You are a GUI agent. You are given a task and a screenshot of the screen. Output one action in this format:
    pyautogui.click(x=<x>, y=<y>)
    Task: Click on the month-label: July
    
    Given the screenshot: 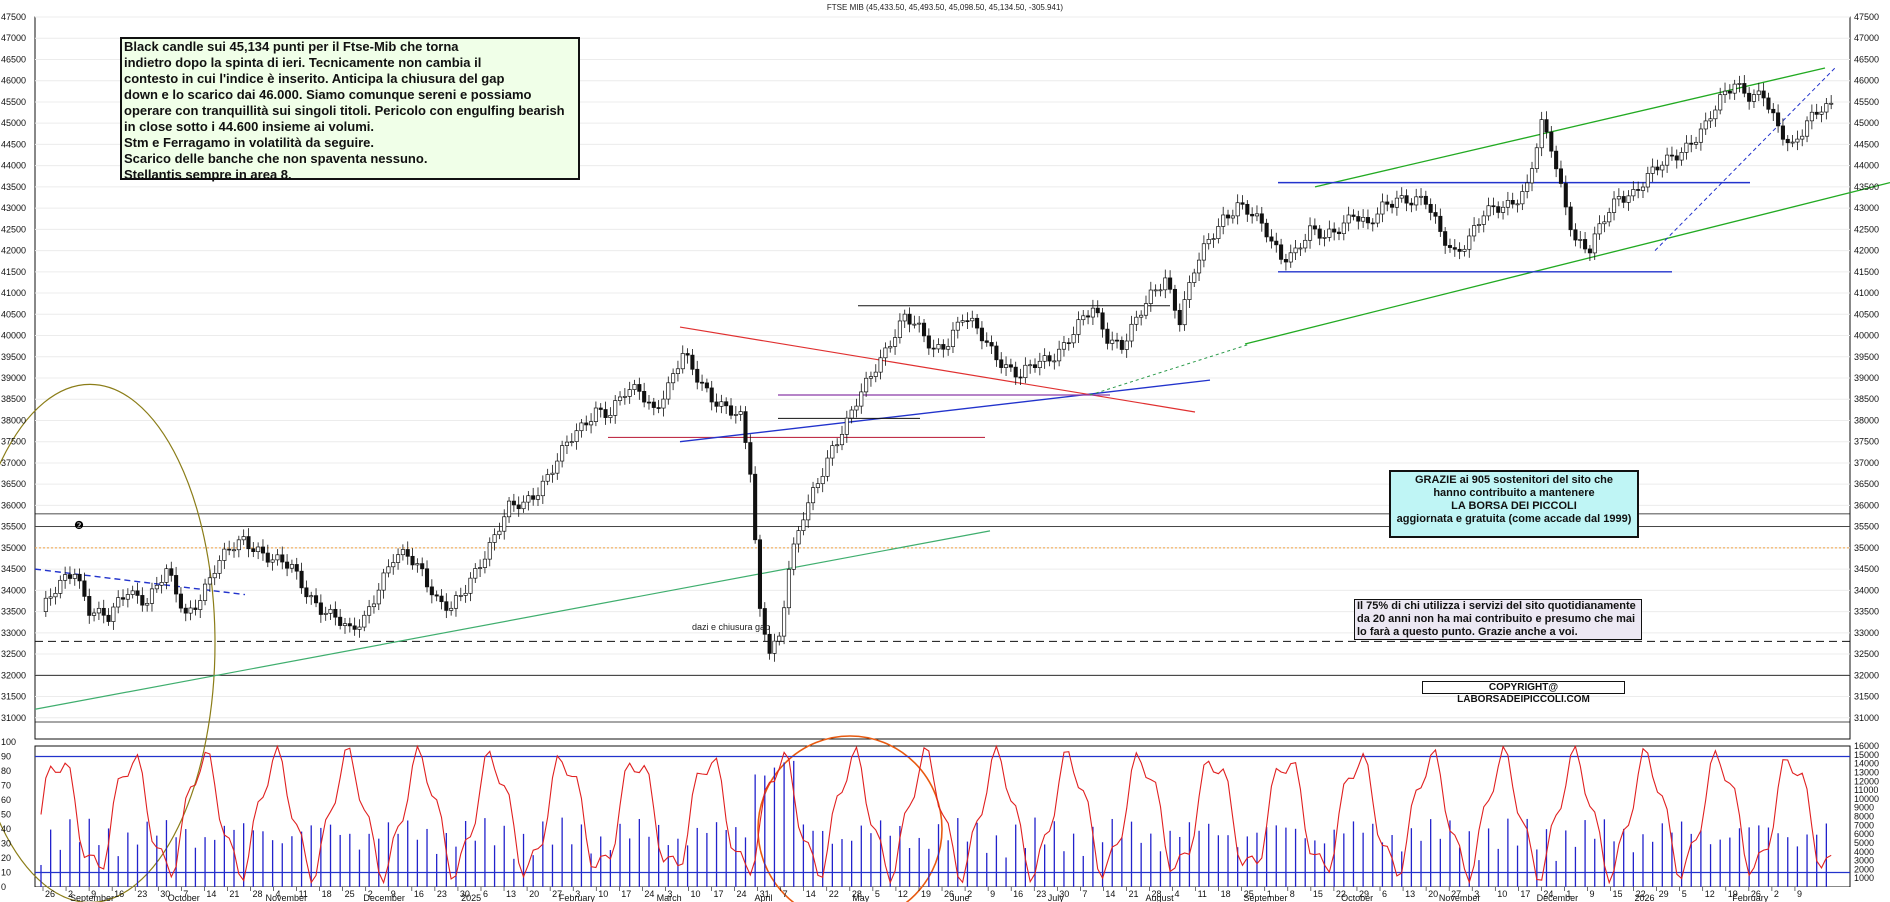 What is the action you would take?
    pyautogui.click(x=1056, y=897)
    